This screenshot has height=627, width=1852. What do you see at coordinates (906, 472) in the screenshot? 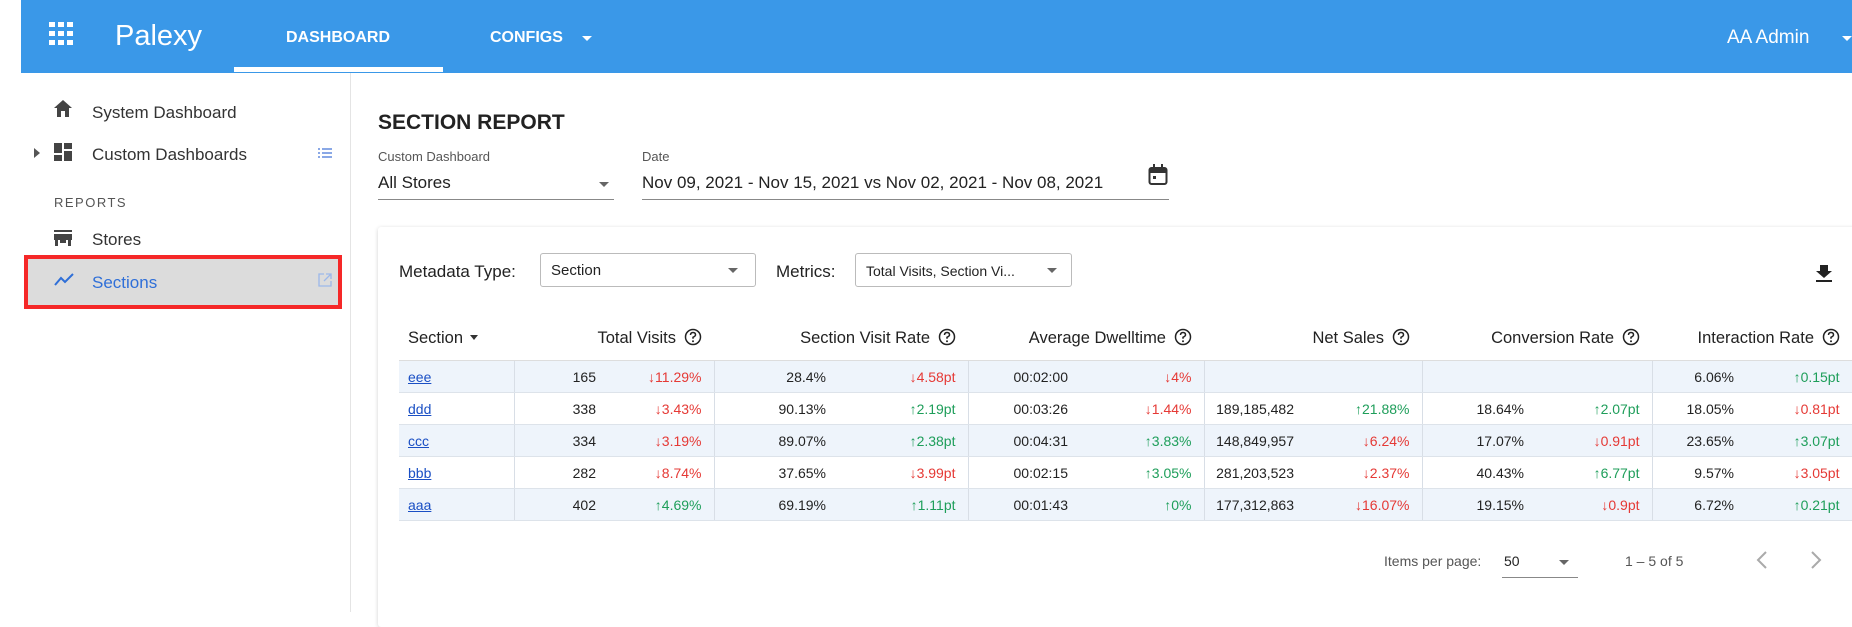
I see `metric-change: ↓3.99pt` at bounding box center [906, 472].